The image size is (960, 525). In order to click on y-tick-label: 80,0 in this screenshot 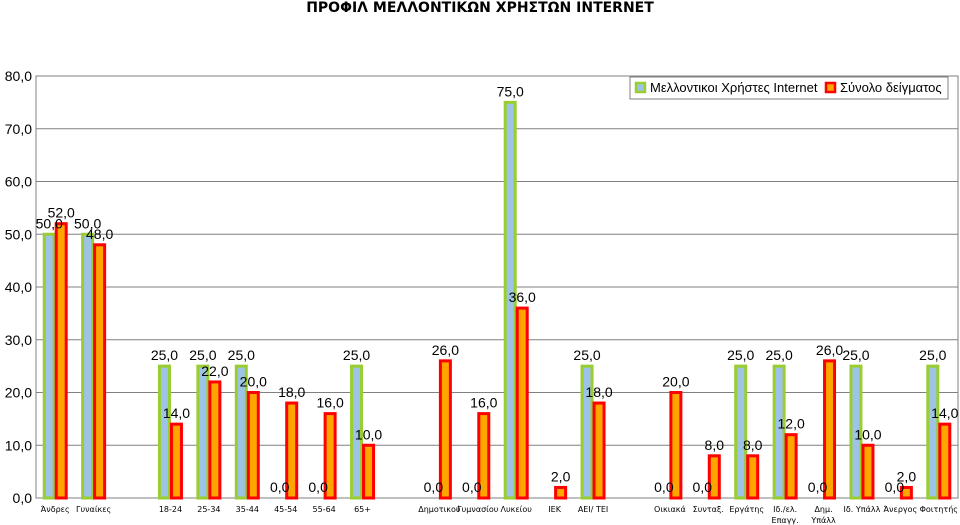, I will do `click(18, 76)`.